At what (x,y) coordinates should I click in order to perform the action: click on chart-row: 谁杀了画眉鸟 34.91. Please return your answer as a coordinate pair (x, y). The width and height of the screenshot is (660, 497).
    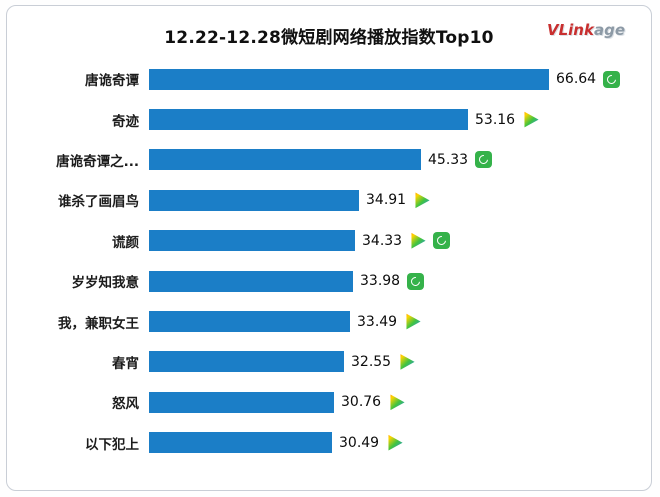
    Looking at the image, I should click on (329, 200).